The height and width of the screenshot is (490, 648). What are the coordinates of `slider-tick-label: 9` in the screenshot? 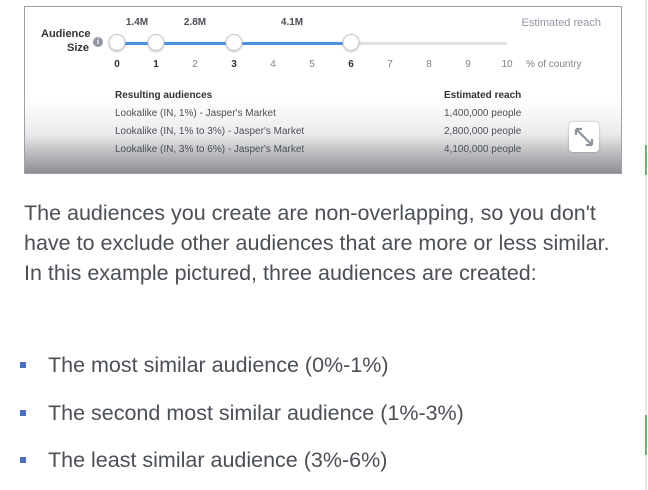 It's located at (468, 64).